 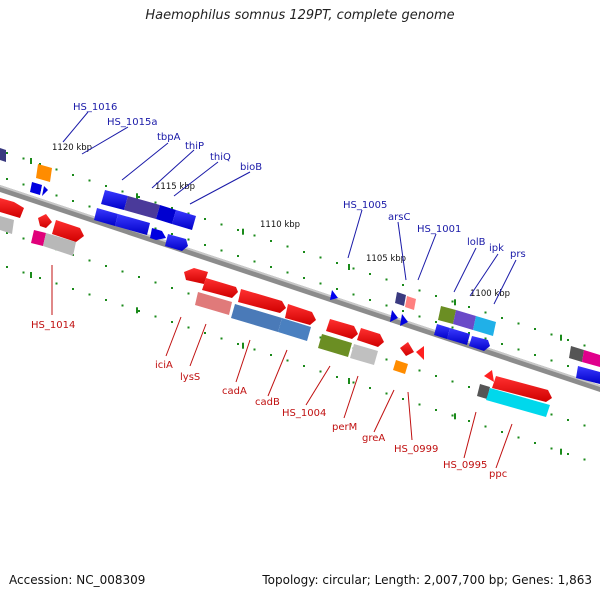 What do you see at coordinates (344, 427) in the screenshot?
I see `gene-label-perM: perM` at bounding box center [344, 427].